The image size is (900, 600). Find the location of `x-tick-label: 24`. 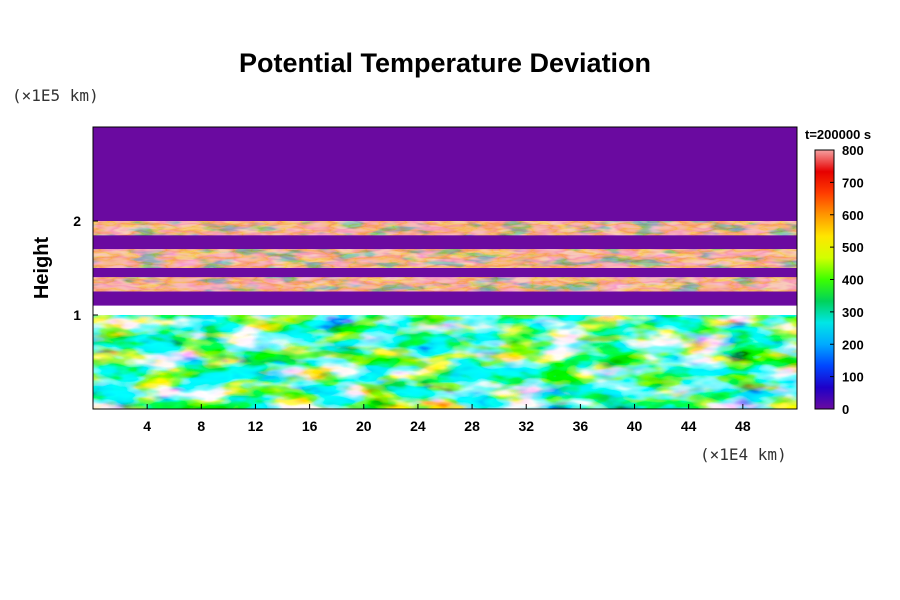

x-tick-label: 24 is located at coordinates (418, 426).